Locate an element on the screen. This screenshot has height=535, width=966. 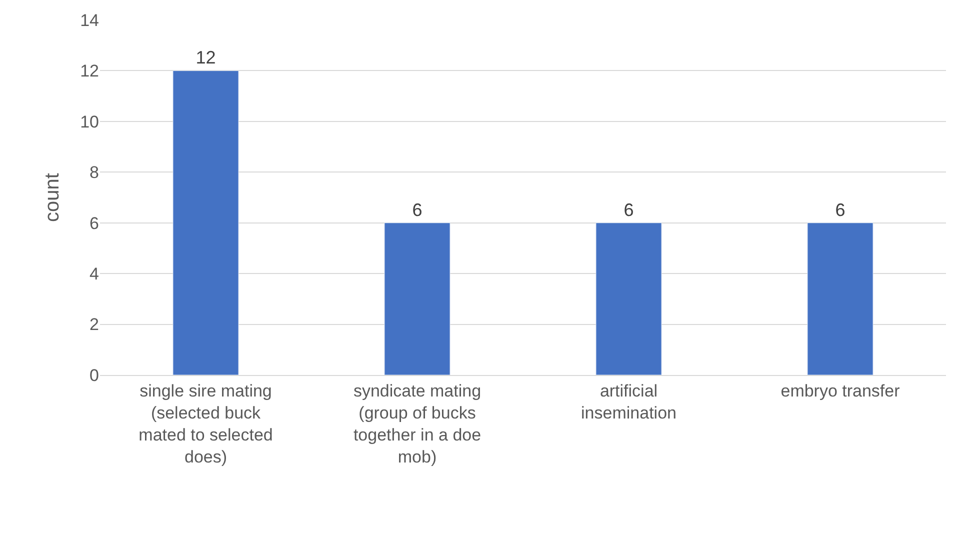
x-tick-label: single sire mating (selected buck mated to selected does) is located at coordinates (205, 424).